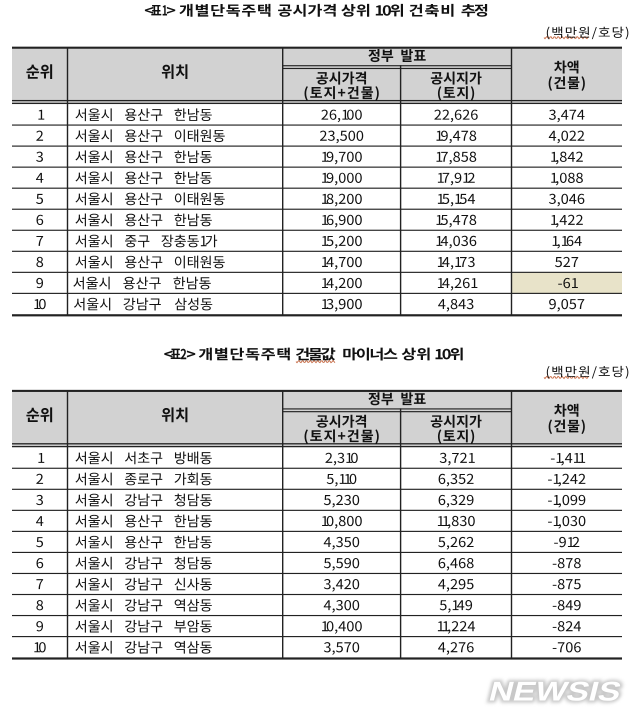 Image resolution: width=640 pixels, height=719 pixels. What do you see at coordinates (555, 691) in the screenshot?
I see `svg-text: NEWSIS` at bounding box center [555, 691].